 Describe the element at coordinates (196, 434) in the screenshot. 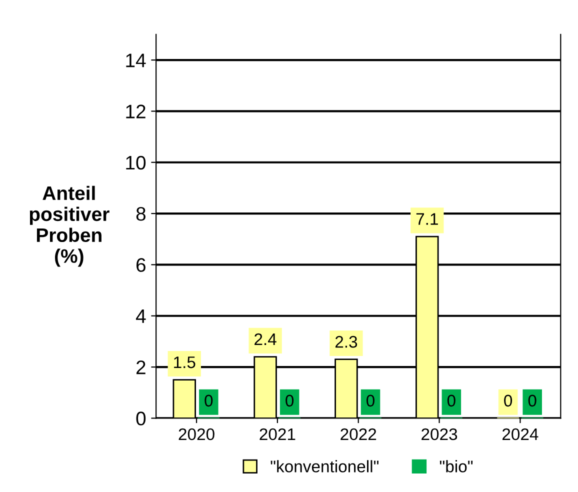

I see `x-tick-label: 2020` at that location.